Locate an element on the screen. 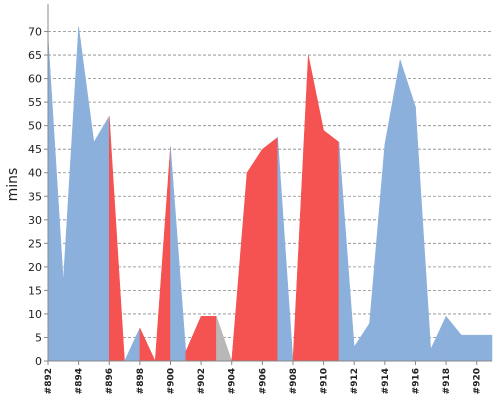 This screenshot has width=500, height=404. y-tick-label-5: 5 is located at coordinates (38, 337).